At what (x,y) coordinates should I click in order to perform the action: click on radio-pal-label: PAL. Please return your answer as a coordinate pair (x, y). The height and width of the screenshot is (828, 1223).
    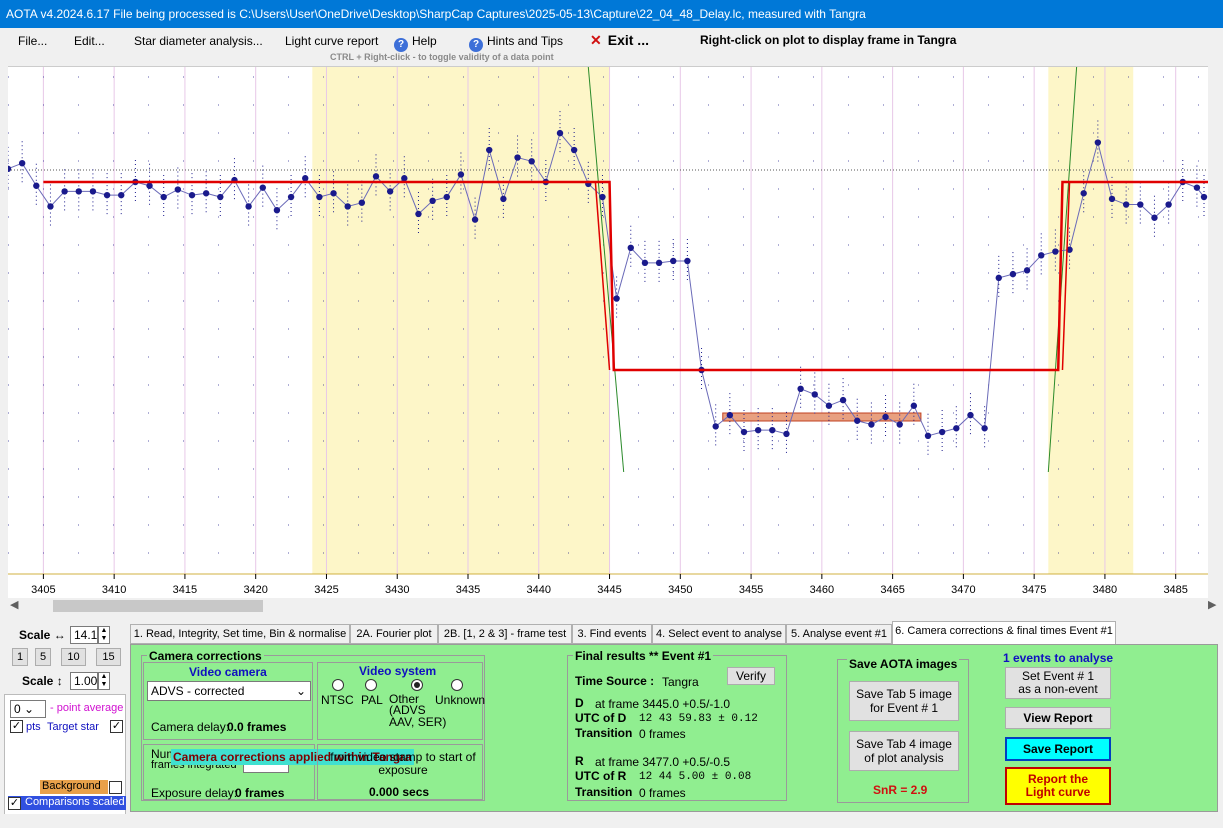
    Looking at the image, I should click on (372, 700).